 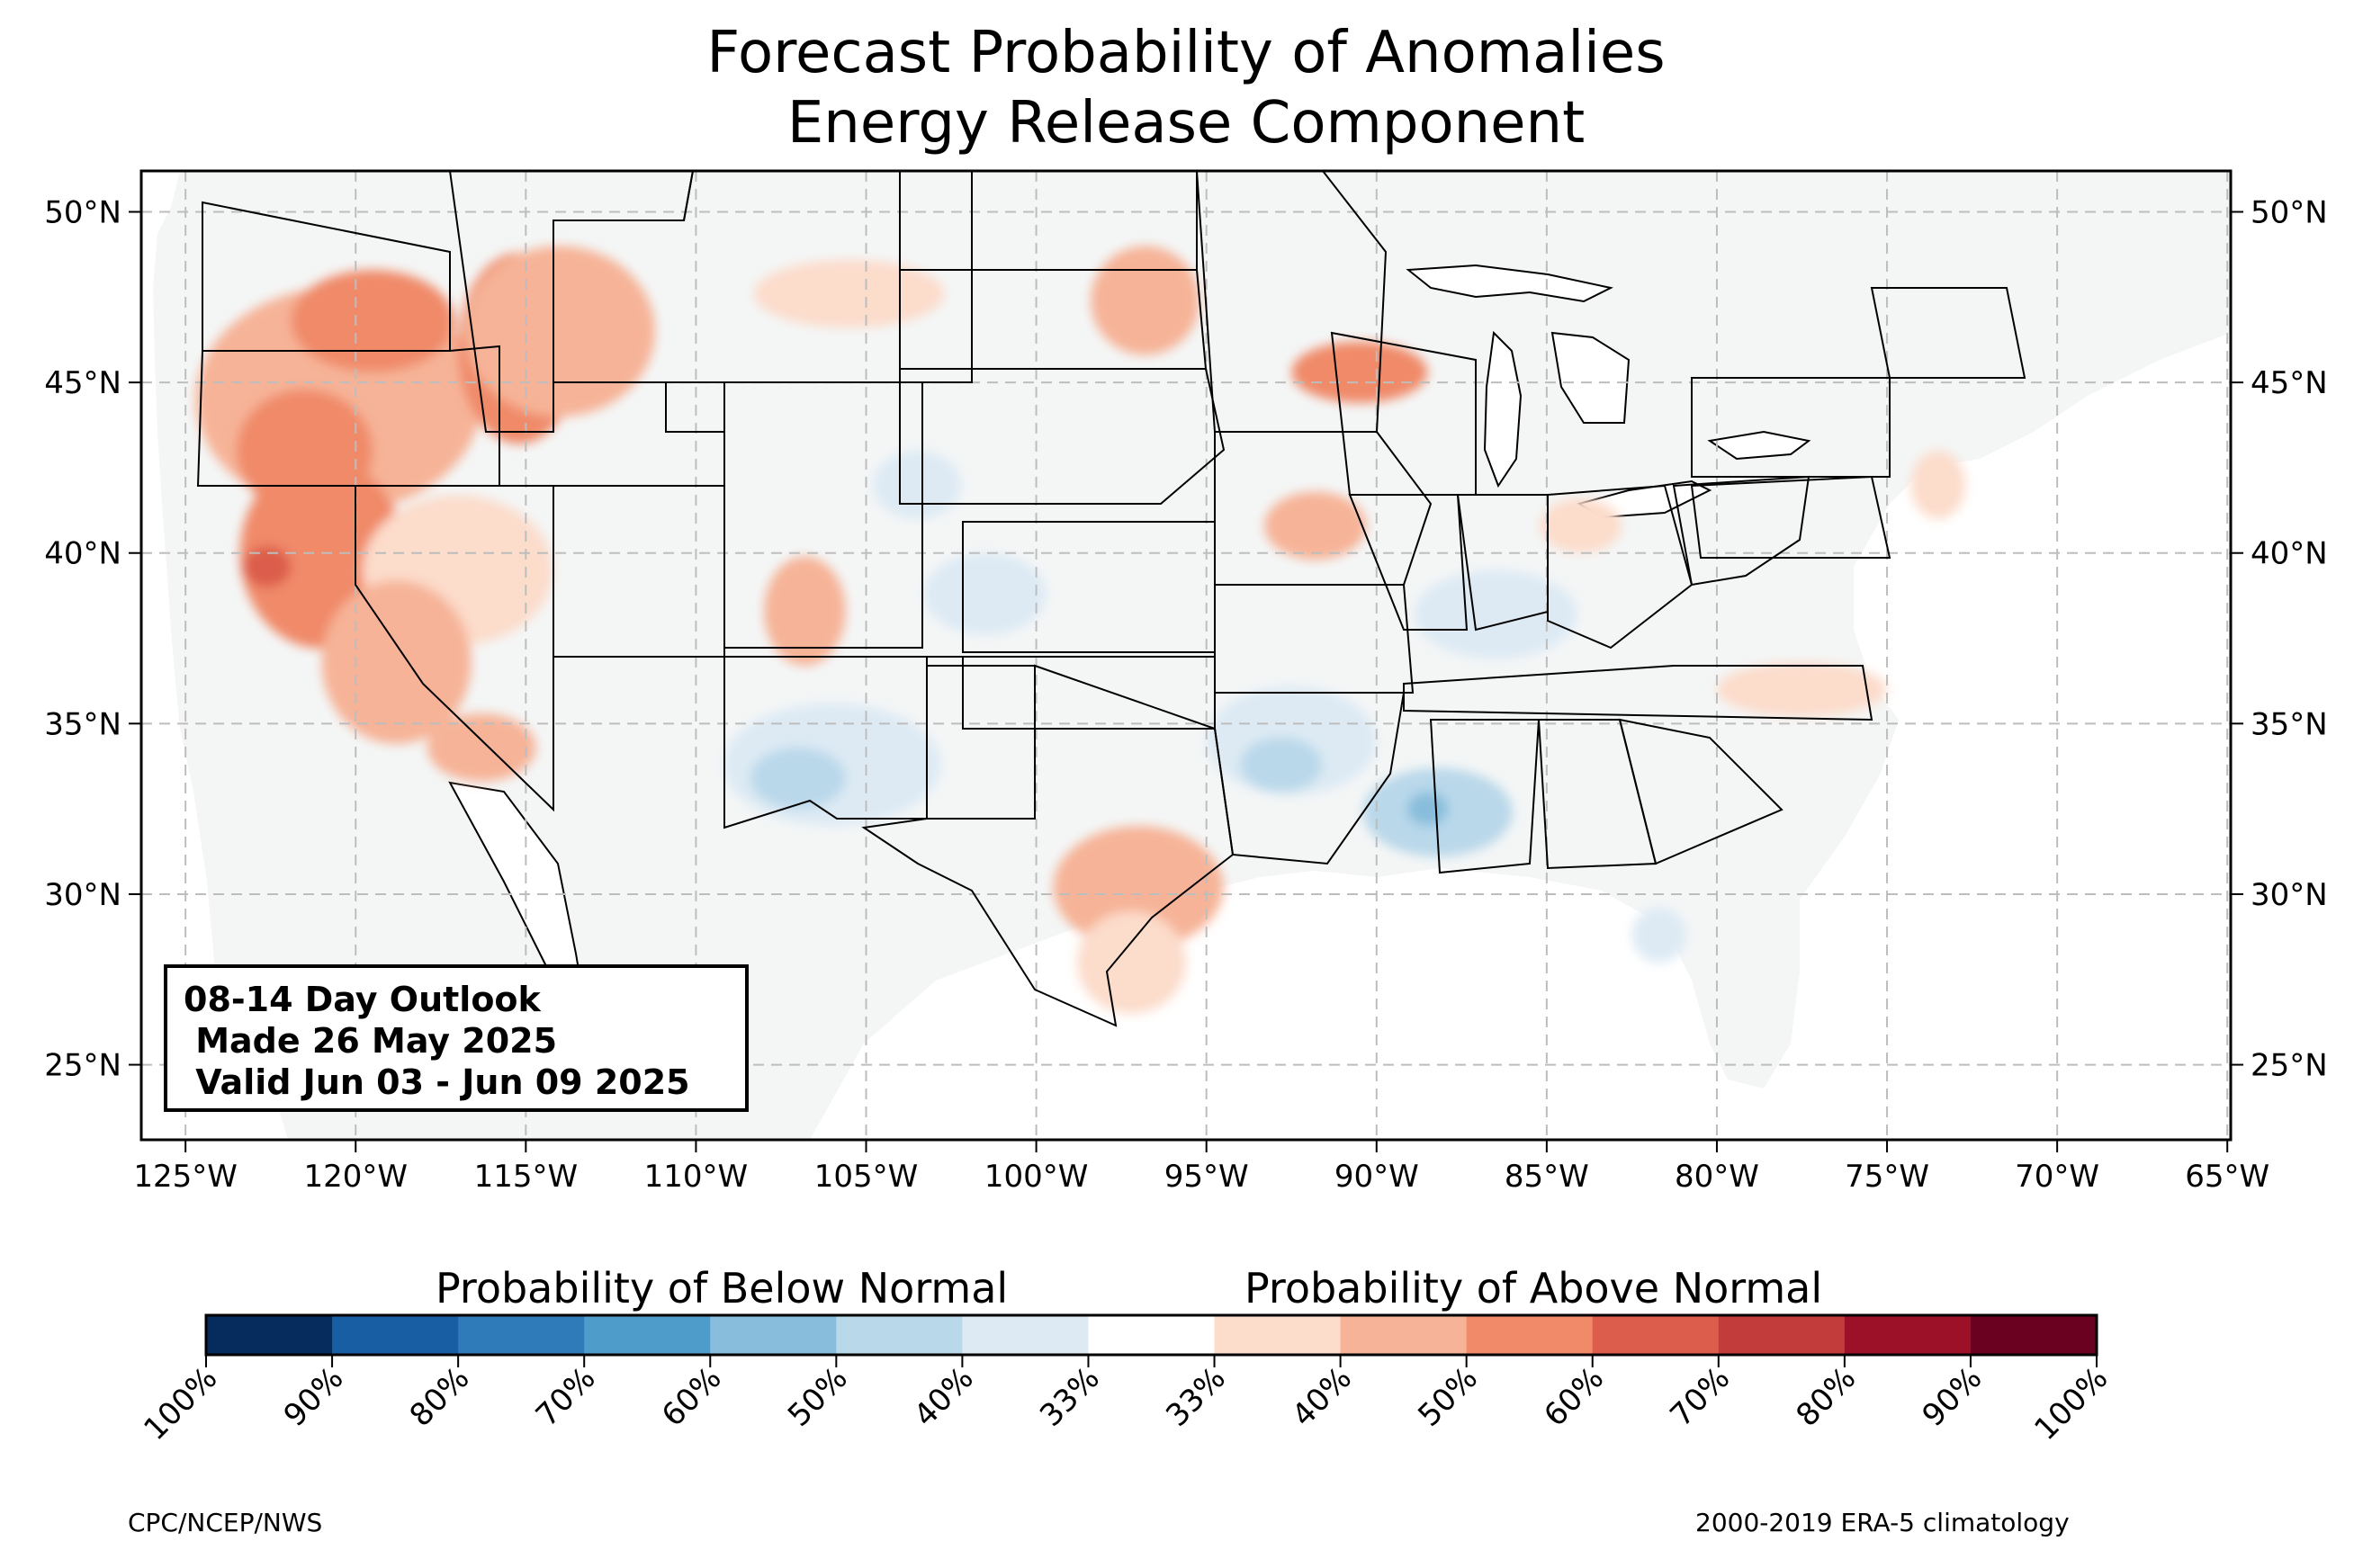 What do you see at coordinates (2290, 554) in the screenshot?
I see `latitude-tick-label-right: 40°N` at bounding box center [2290, 554].